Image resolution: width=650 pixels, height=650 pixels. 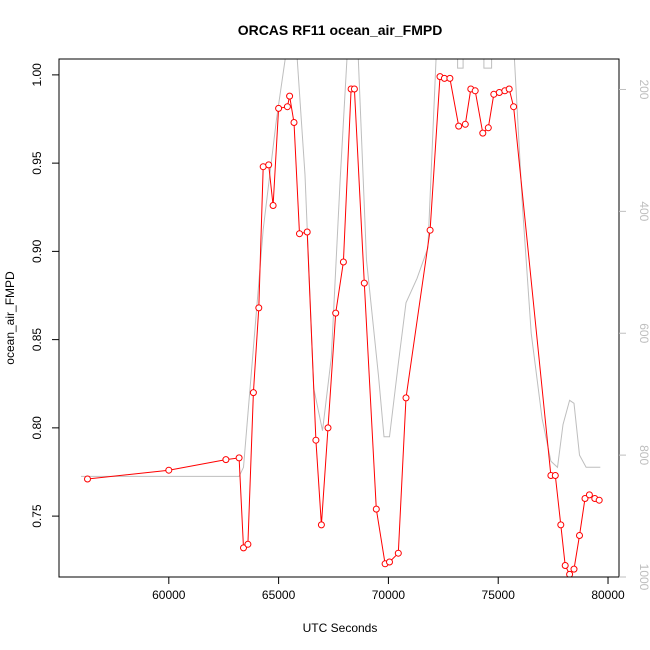 What do you see at coordinates (37, 340) in the screenshot?
I see `y-tick-label: 0.85` at bounding box center [37, 340].